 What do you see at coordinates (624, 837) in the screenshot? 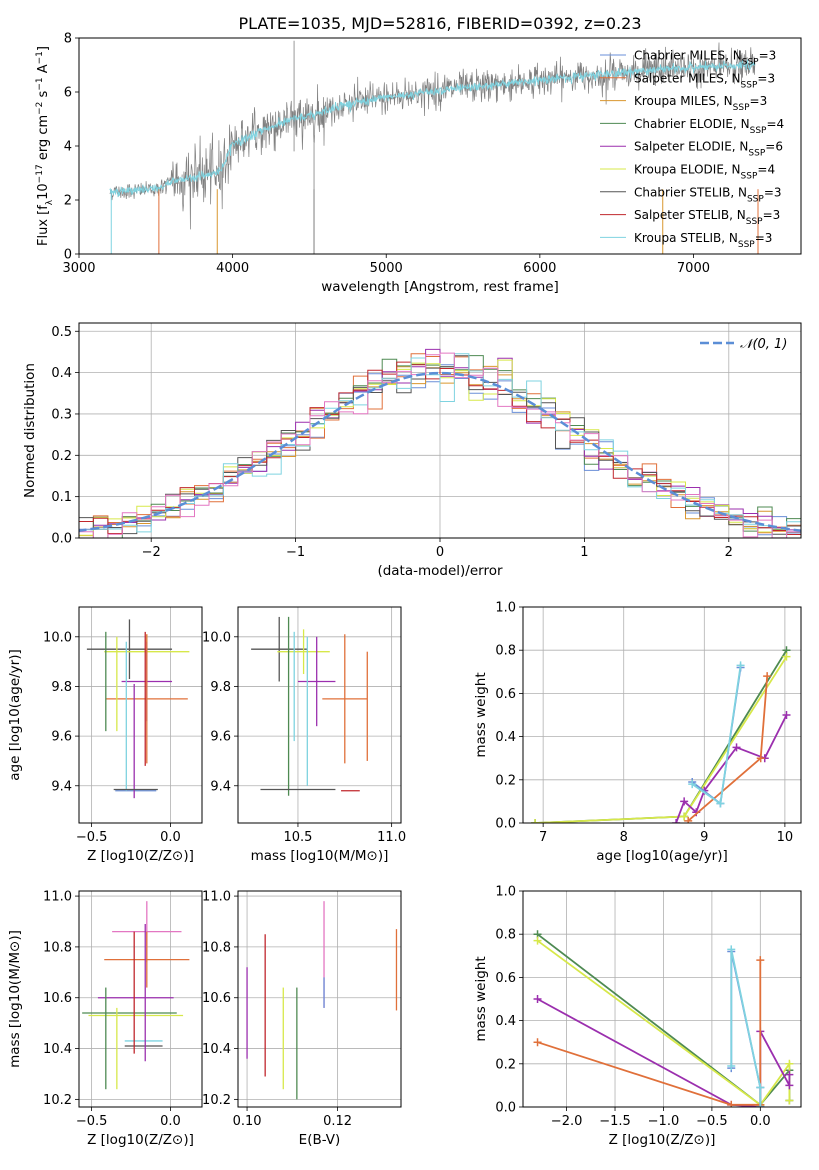
I see `x-tick-label: 8` at bounding box center [624, 837].